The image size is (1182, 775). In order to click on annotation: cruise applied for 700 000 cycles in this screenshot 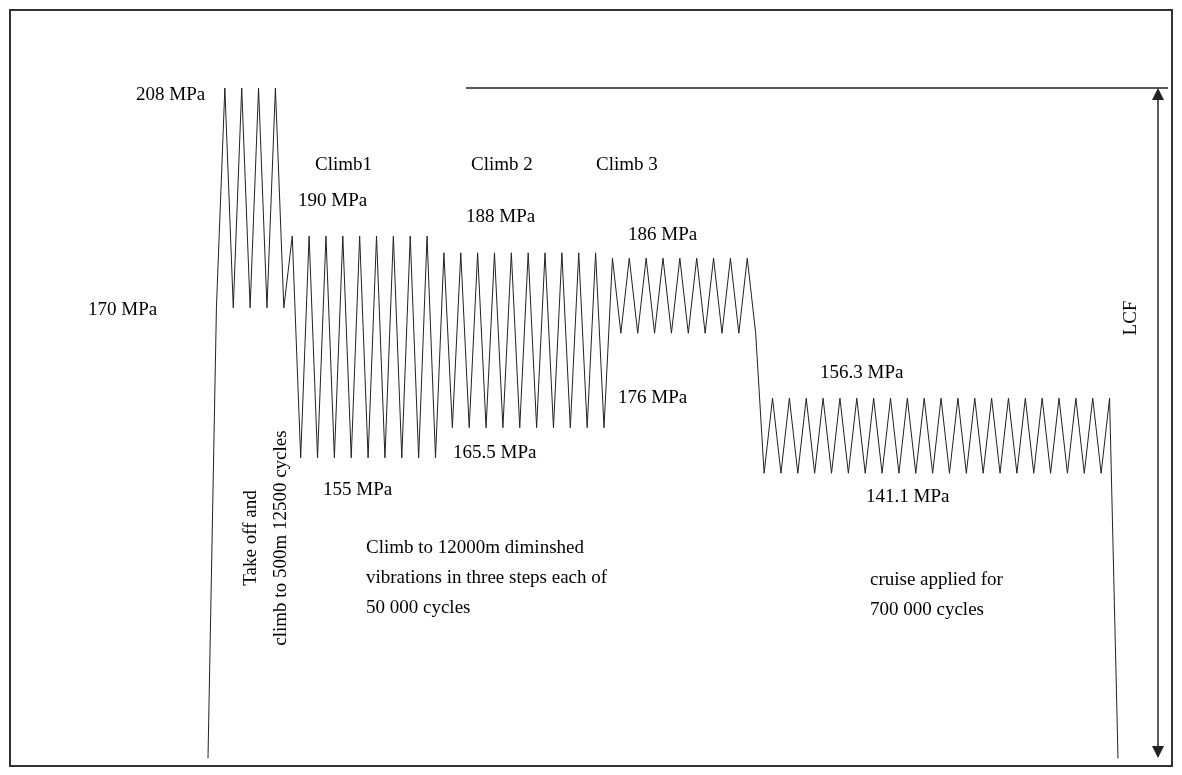, I will do `click(937, 593)`.